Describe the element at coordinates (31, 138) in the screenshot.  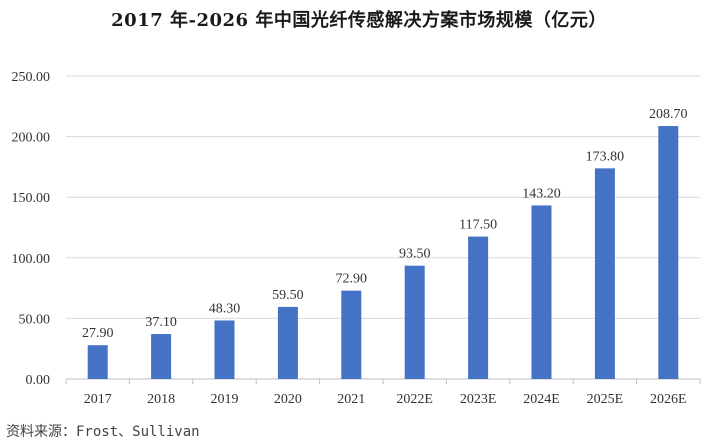
I see `y-tick-label: 200.00` at that location.